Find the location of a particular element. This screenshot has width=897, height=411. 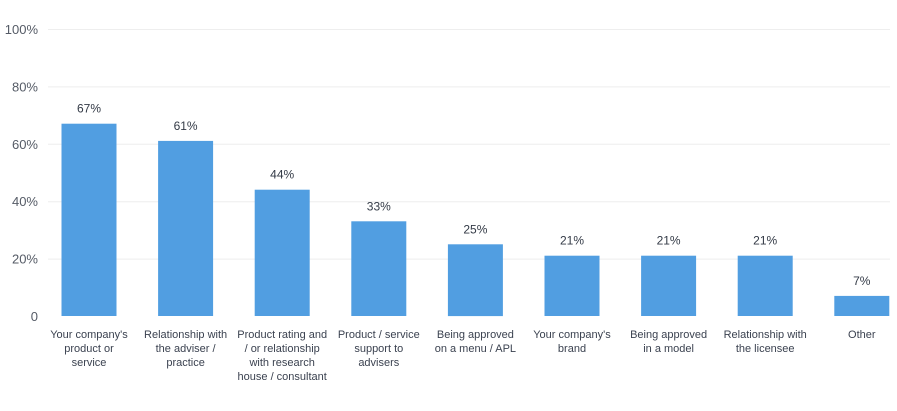

x-tick-label: advisers is located at coordinates (378, 363).